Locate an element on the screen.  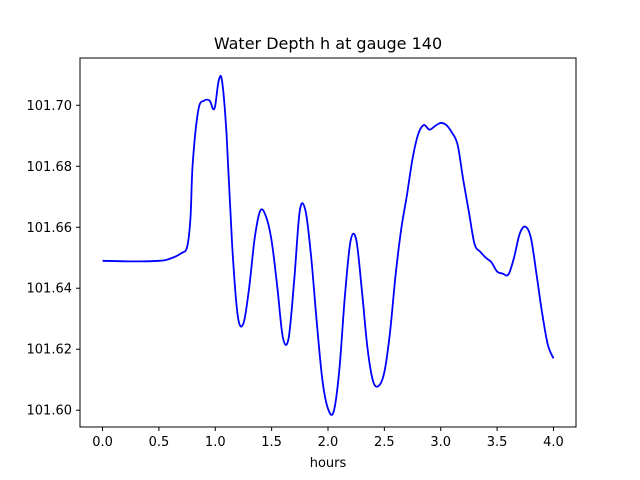
x-tick-label: 3.5 is located at coordinates (497, 442).